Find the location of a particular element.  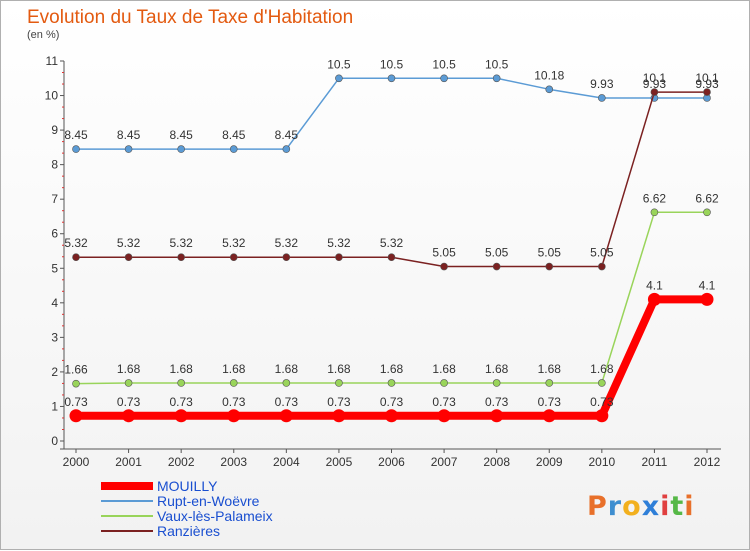

x-tick-label: 2000 is located at coordinates (76, 462).